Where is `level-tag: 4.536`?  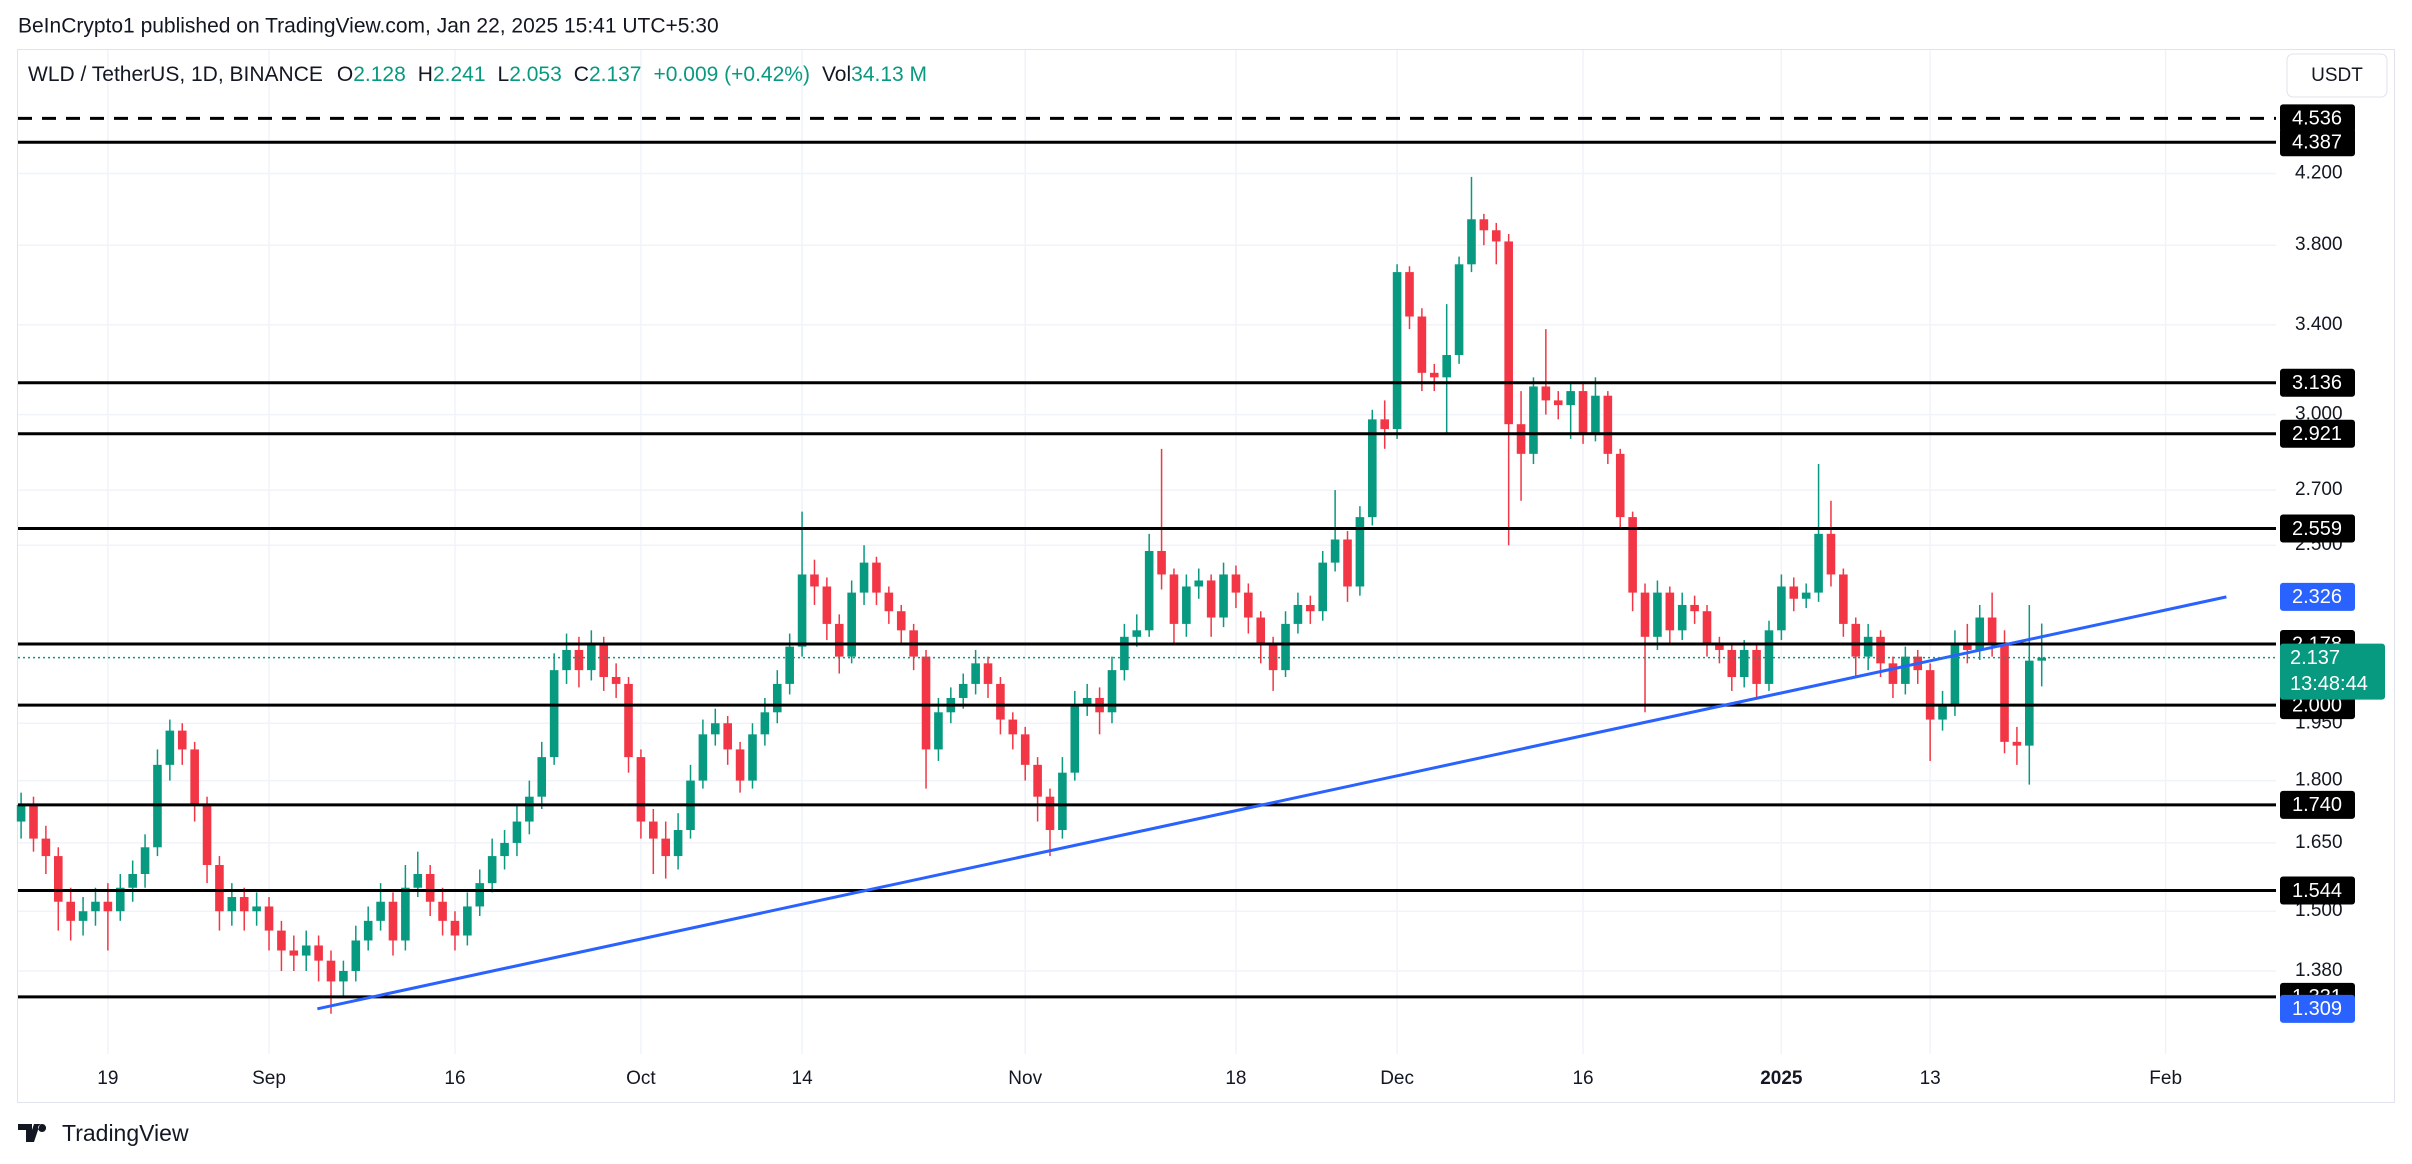
level-tag: 4.536 is located at coordinates (2317, 119).